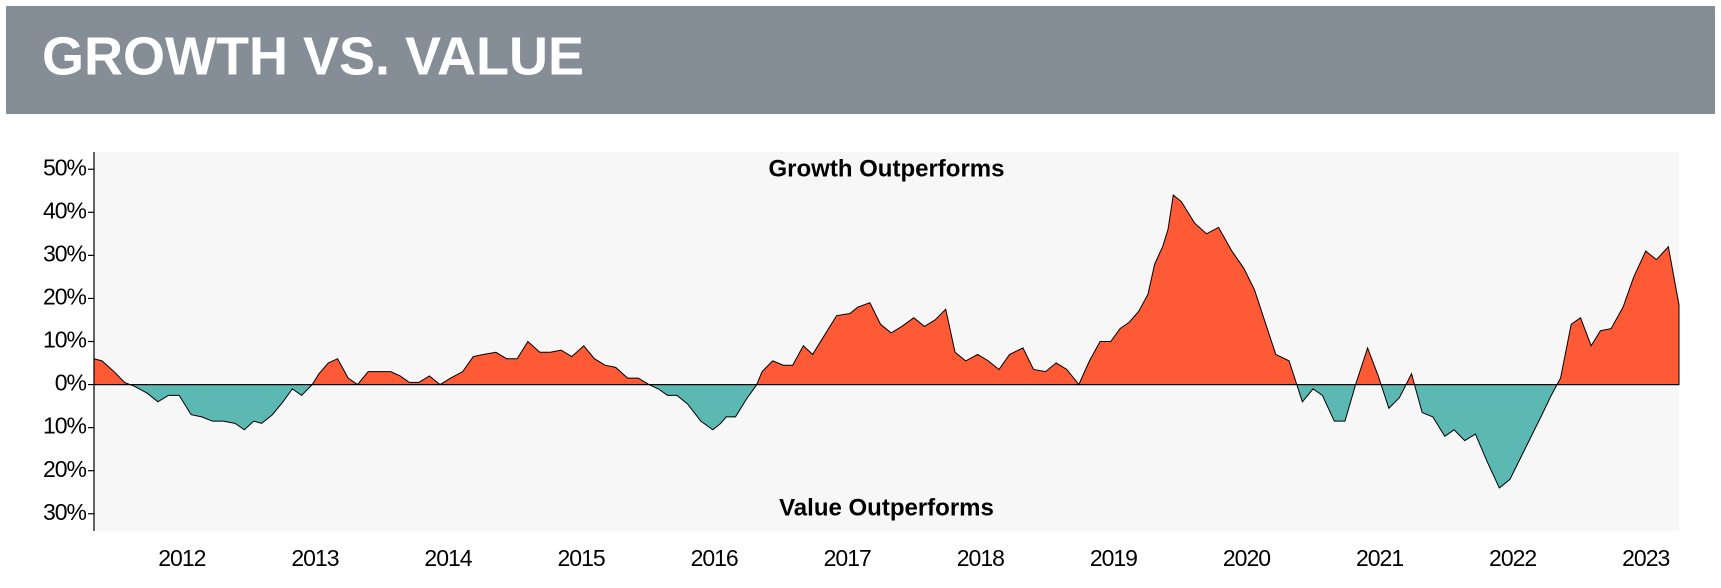  I want to click on y-tick-label: 0%, so click(71, 383).